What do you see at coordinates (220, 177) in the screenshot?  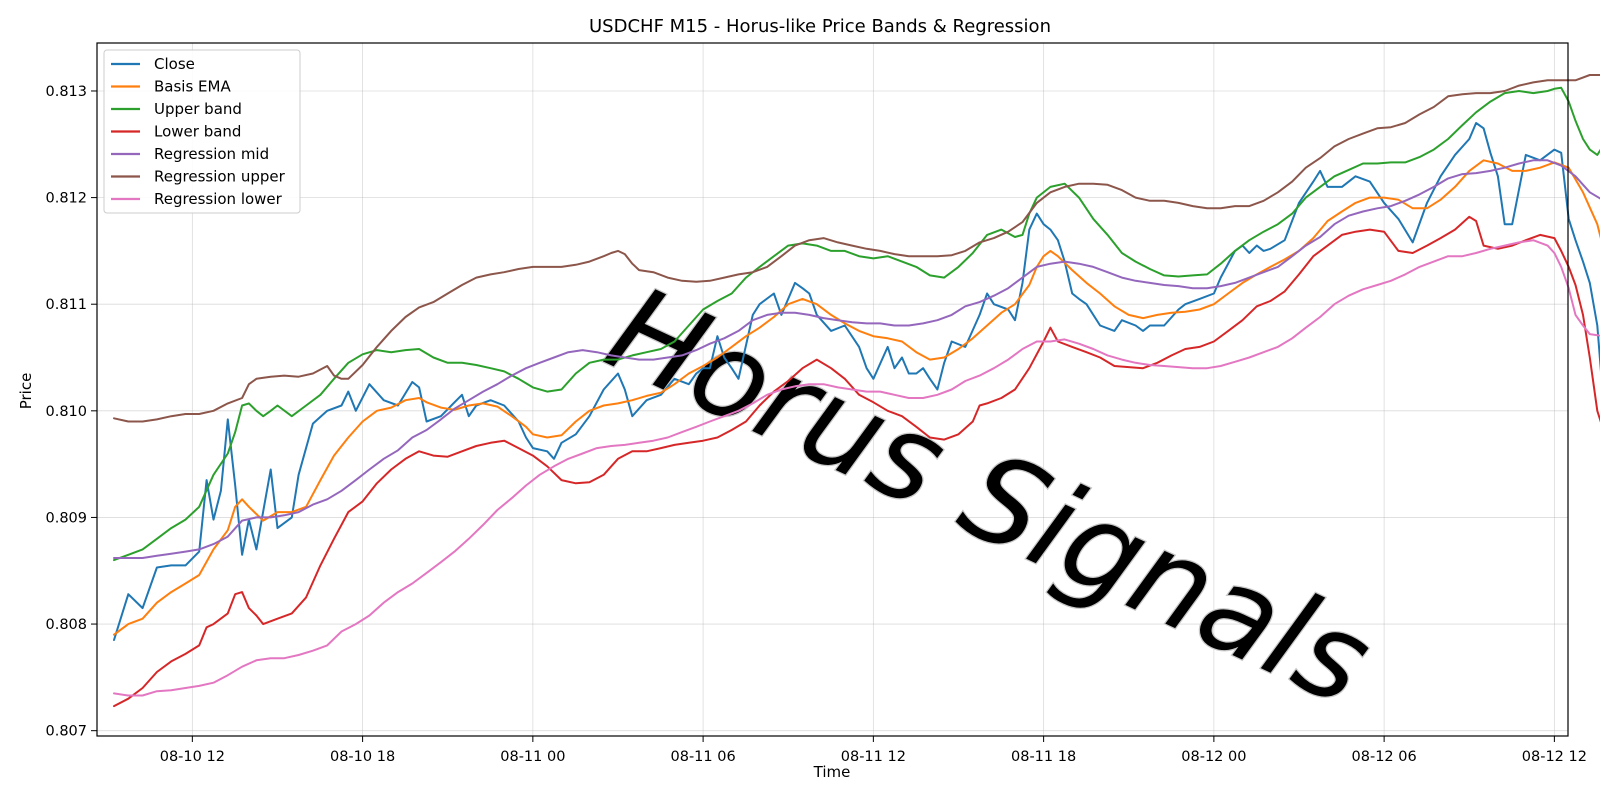 I see `legend-label: Regression upper` at bounding box center [220, 177].